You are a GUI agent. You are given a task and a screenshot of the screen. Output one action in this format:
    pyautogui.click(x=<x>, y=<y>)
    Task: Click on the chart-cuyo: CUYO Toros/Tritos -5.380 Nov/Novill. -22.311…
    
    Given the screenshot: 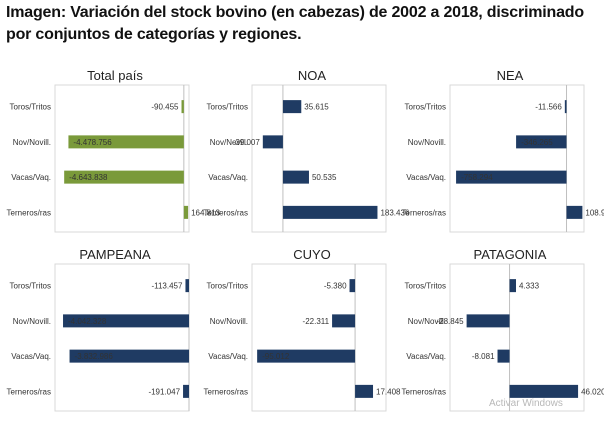 What is the action you would take?
    pyautogui.click(x=302, y=329)
    